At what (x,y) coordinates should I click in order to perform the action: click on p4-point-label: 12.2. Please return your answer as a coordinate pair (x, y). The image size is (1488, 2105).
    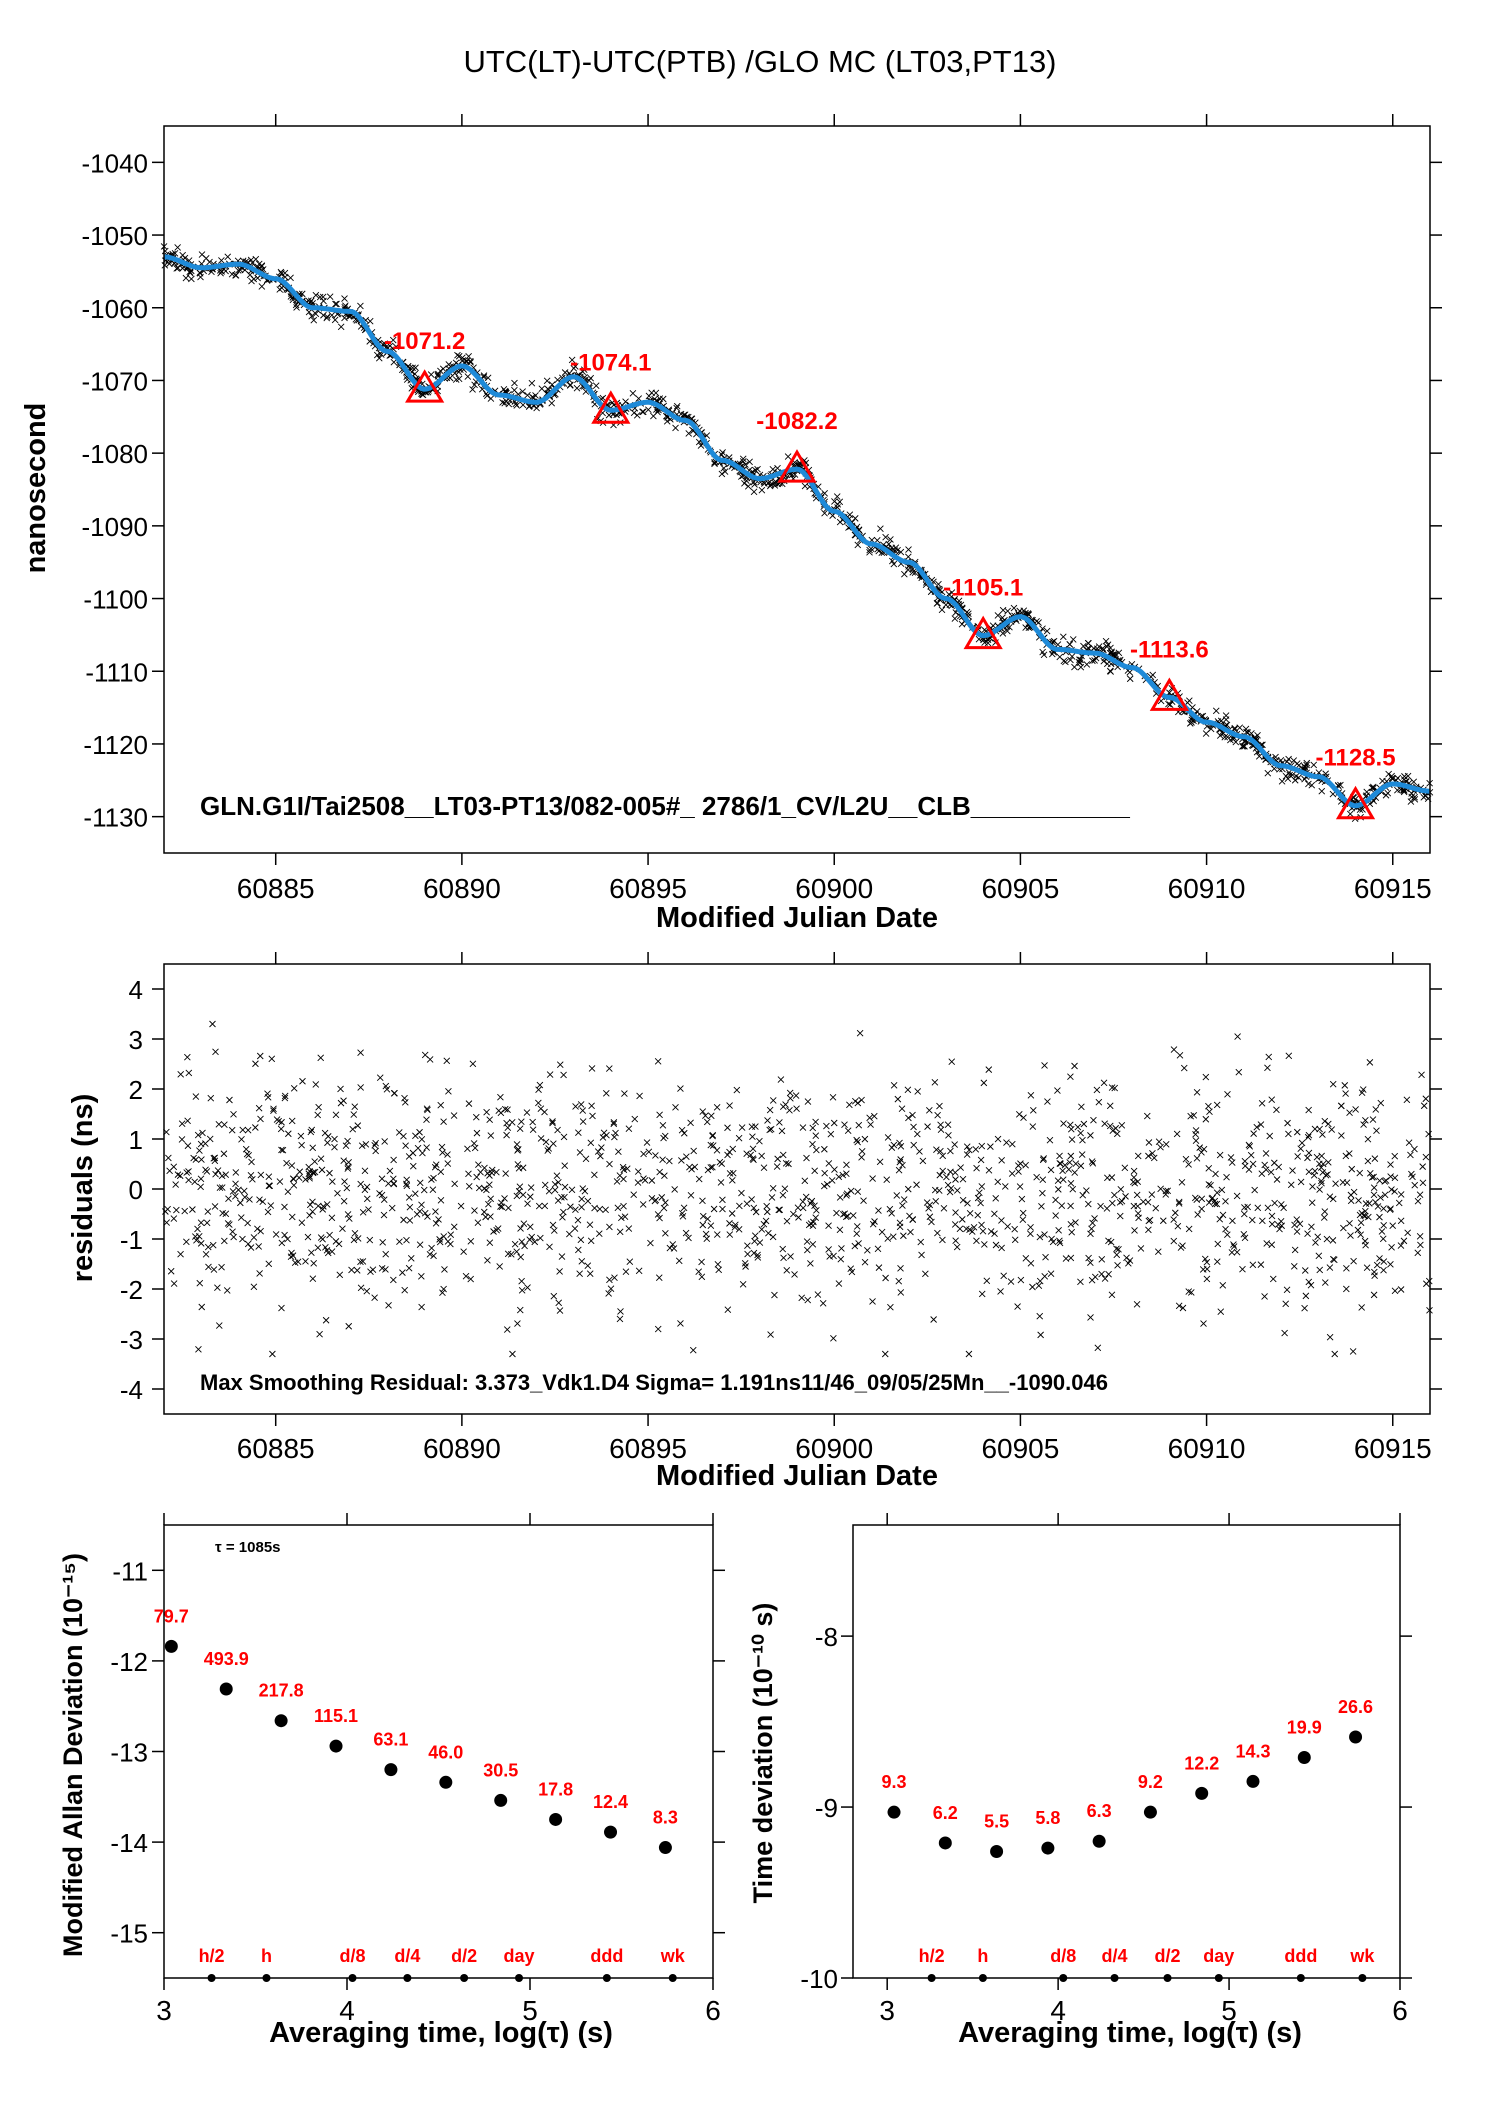
    Looking at the image, I should click on (1201, 1763).